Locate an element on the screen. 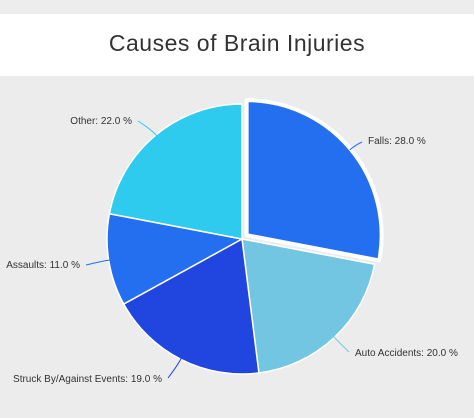 This screenshot has width=474, height=418. slice-label: Assaults: 11.0 % is located at coordinates (43, 265).